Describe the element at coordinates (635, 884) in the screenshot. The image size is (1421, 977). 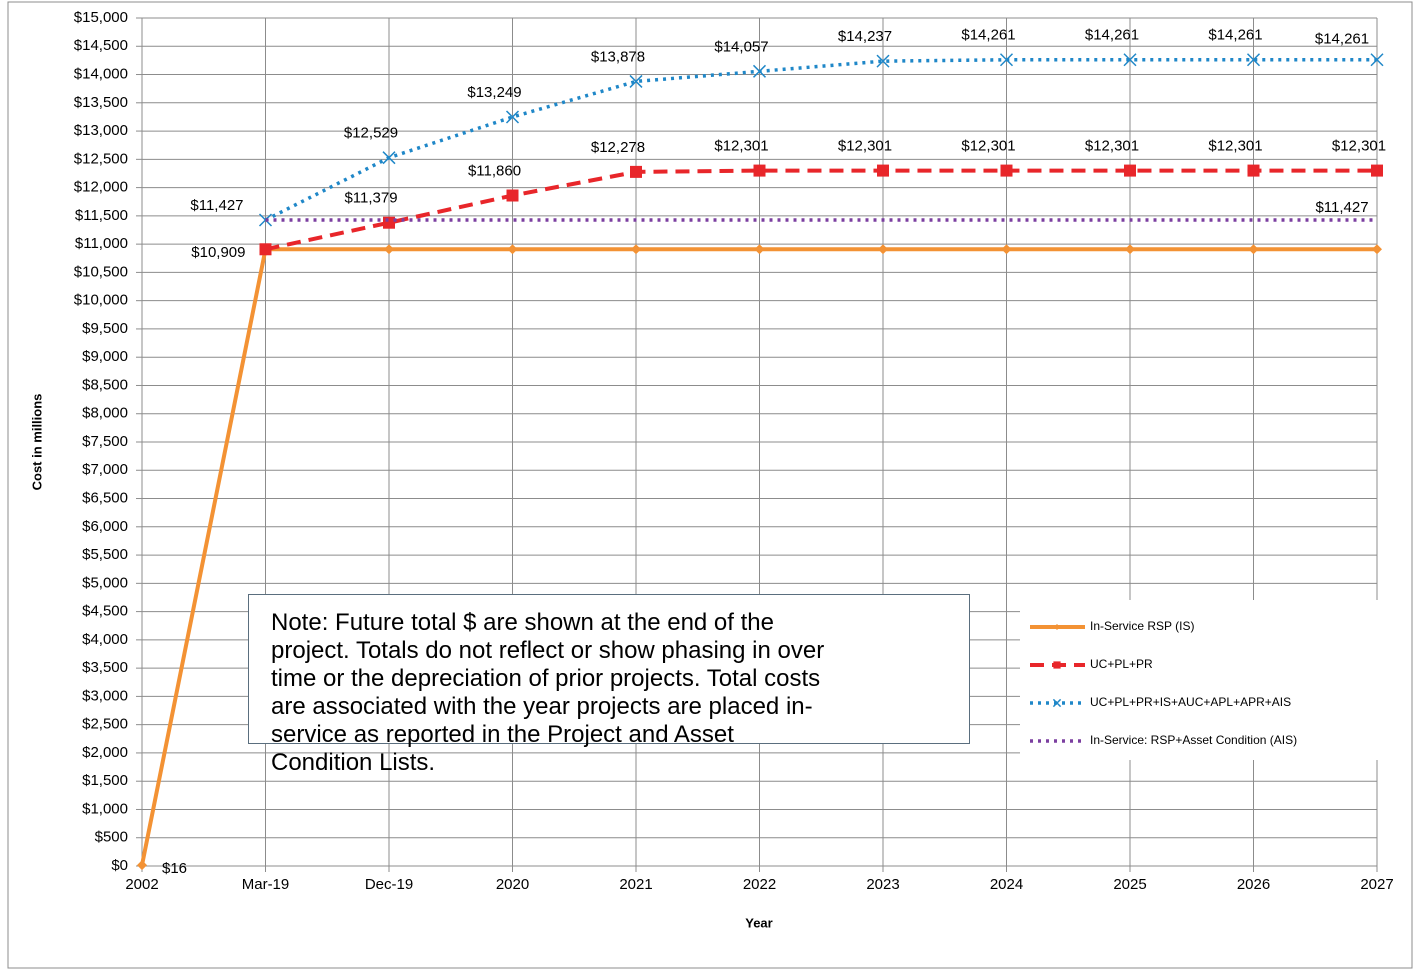
I see `x-tick-label: 2021` at that location.